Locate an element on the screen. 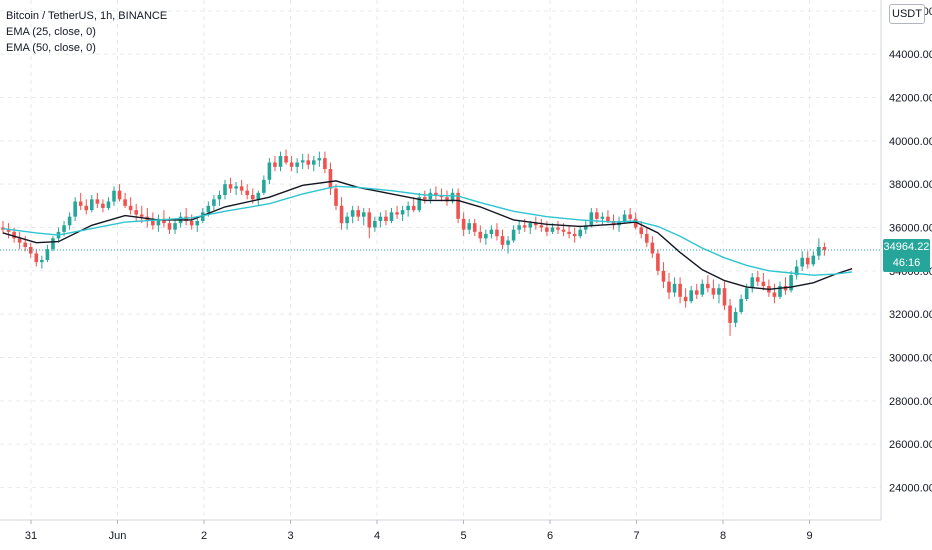 This screenshot has width=932, height=550. last-price-tag: 34964.22 46:16 is located at coordinates (906, 255).